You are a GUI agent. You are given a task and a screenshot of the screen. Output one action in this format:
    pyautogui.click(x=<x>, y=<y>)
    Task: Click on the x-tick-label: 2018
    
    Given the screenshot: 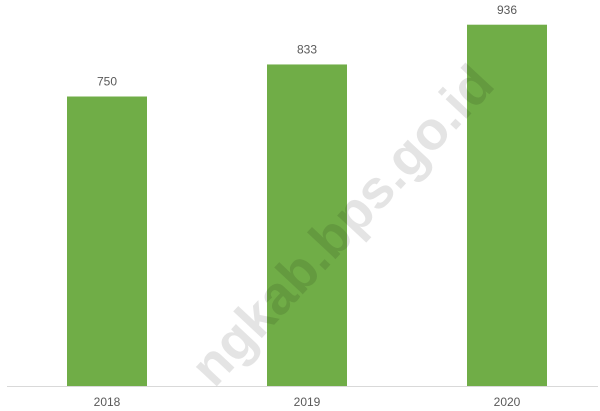 What is the action you would take?
    pyautogui.click(x=107, y=402)
    